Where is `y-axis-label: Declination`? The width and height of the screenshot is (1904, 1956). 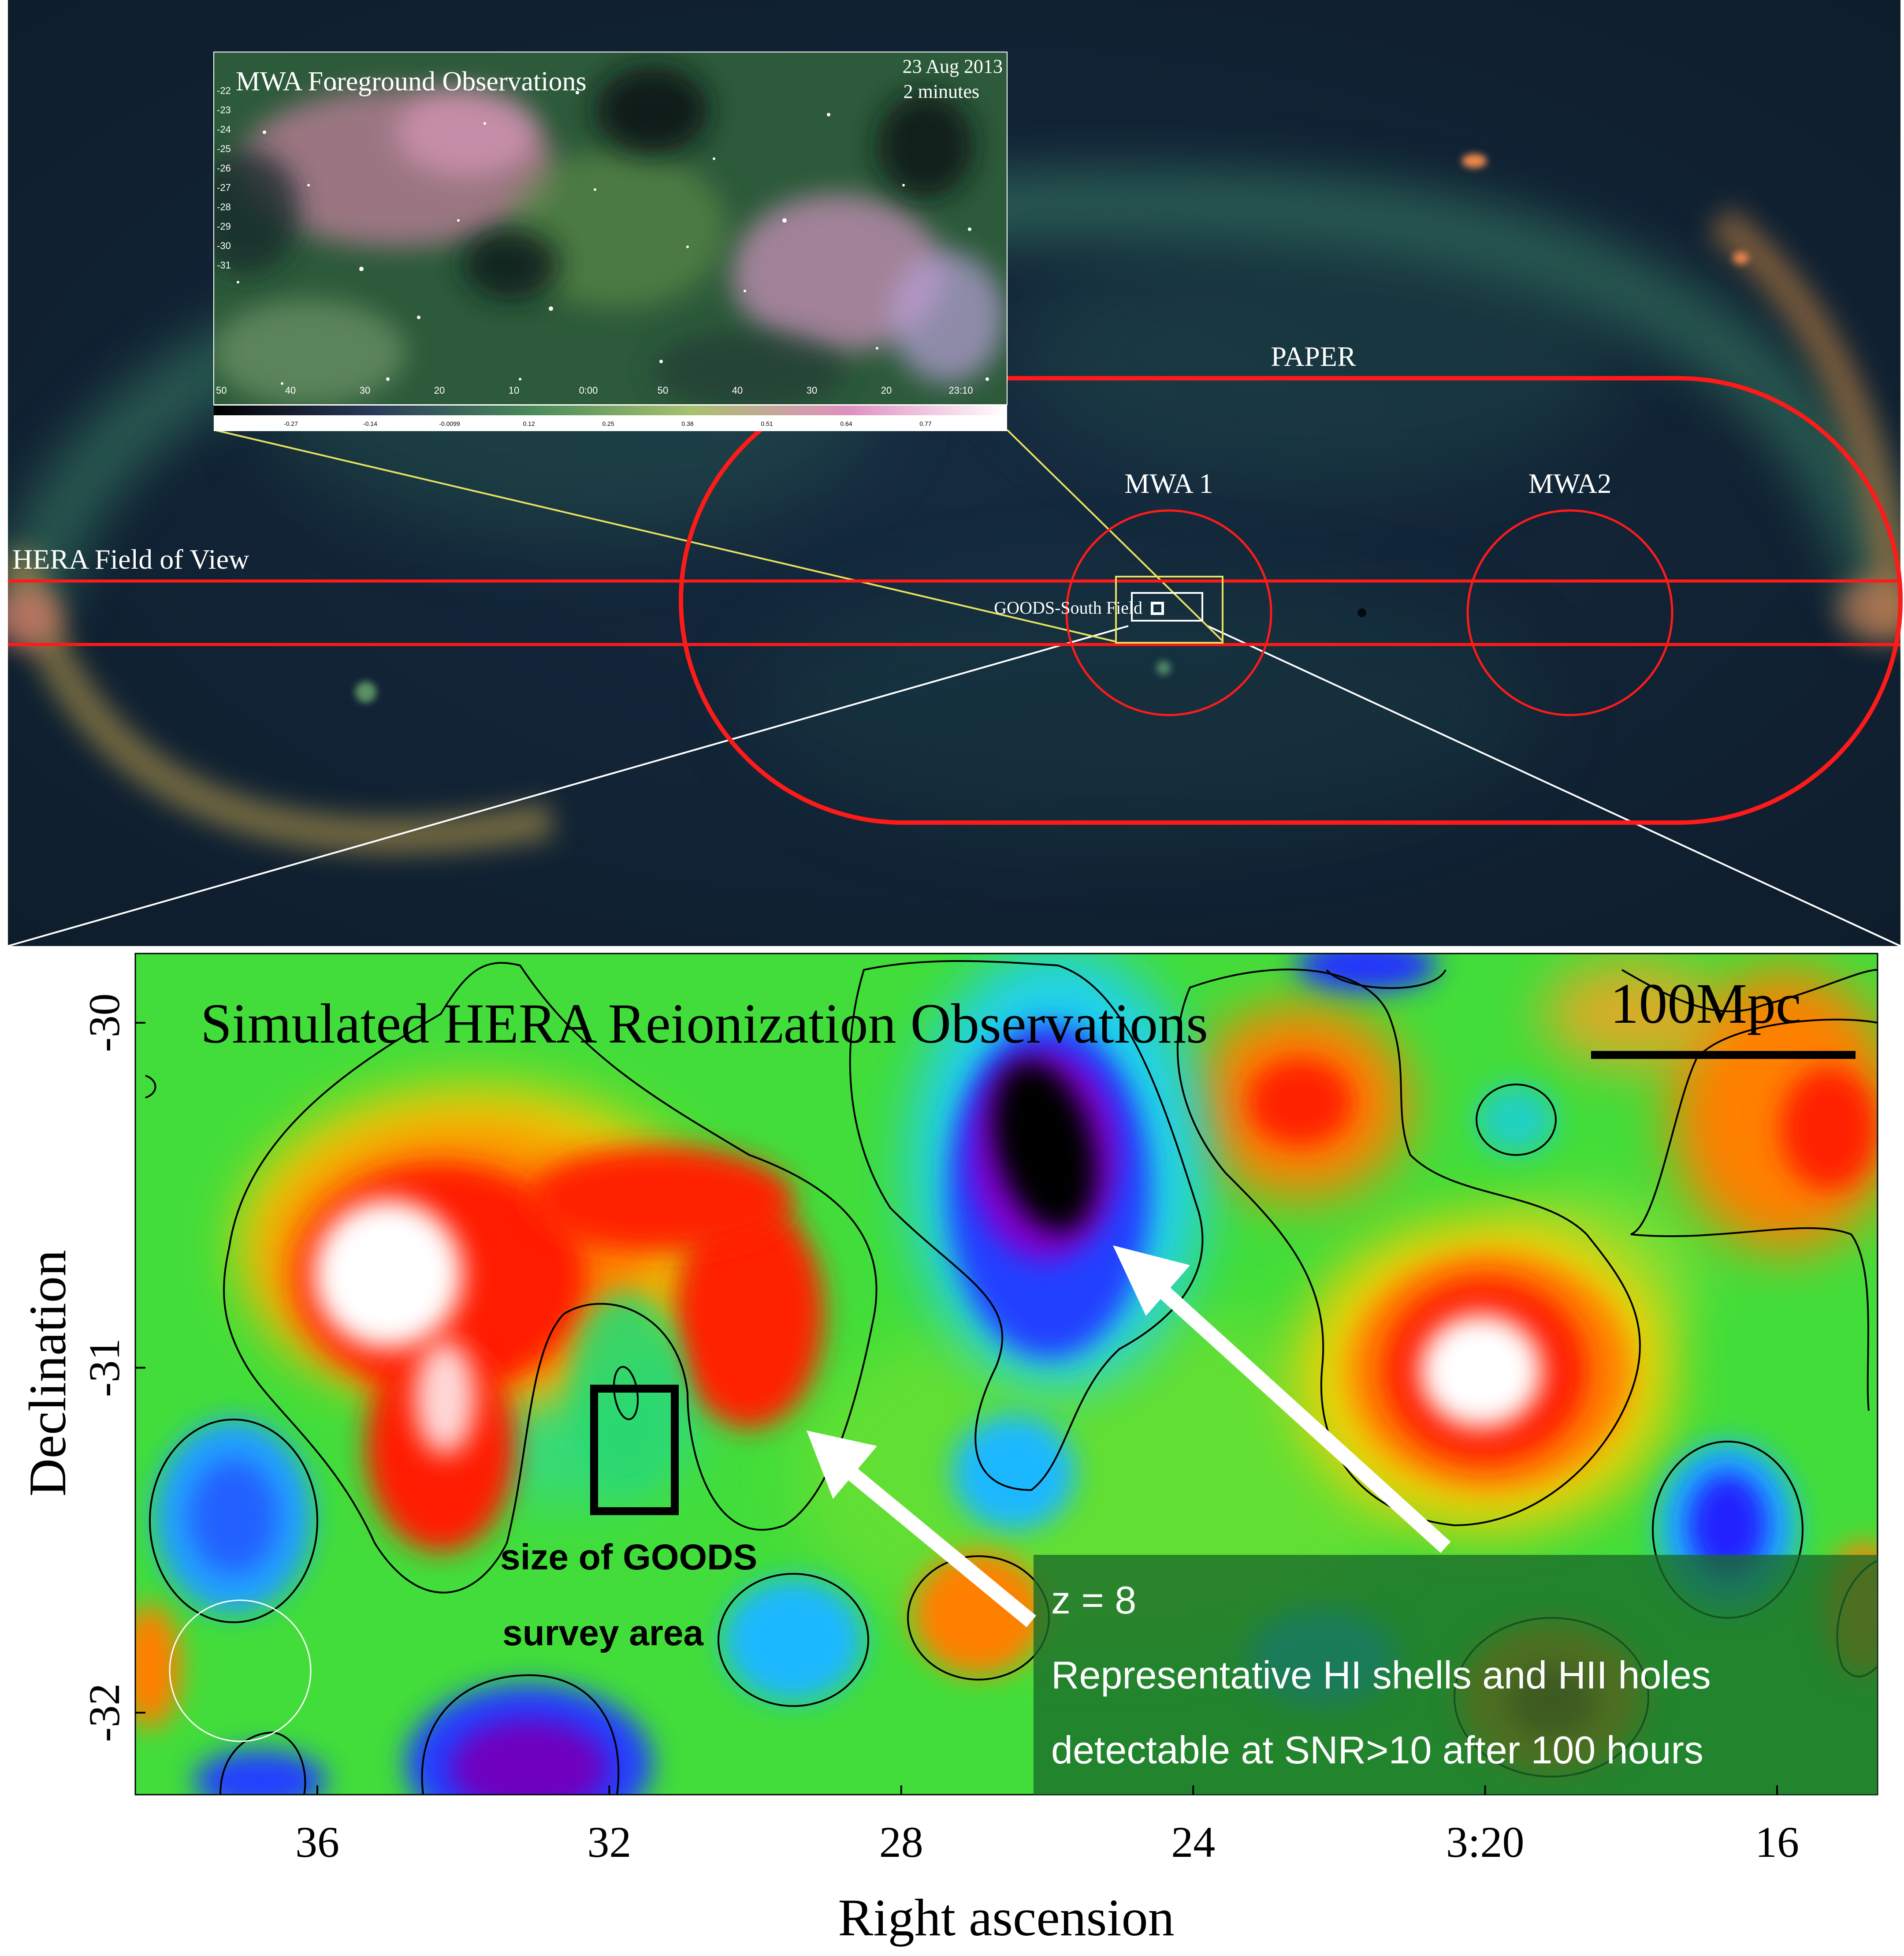 y-axis-label: Declination is located at coordinates (47, 1373).